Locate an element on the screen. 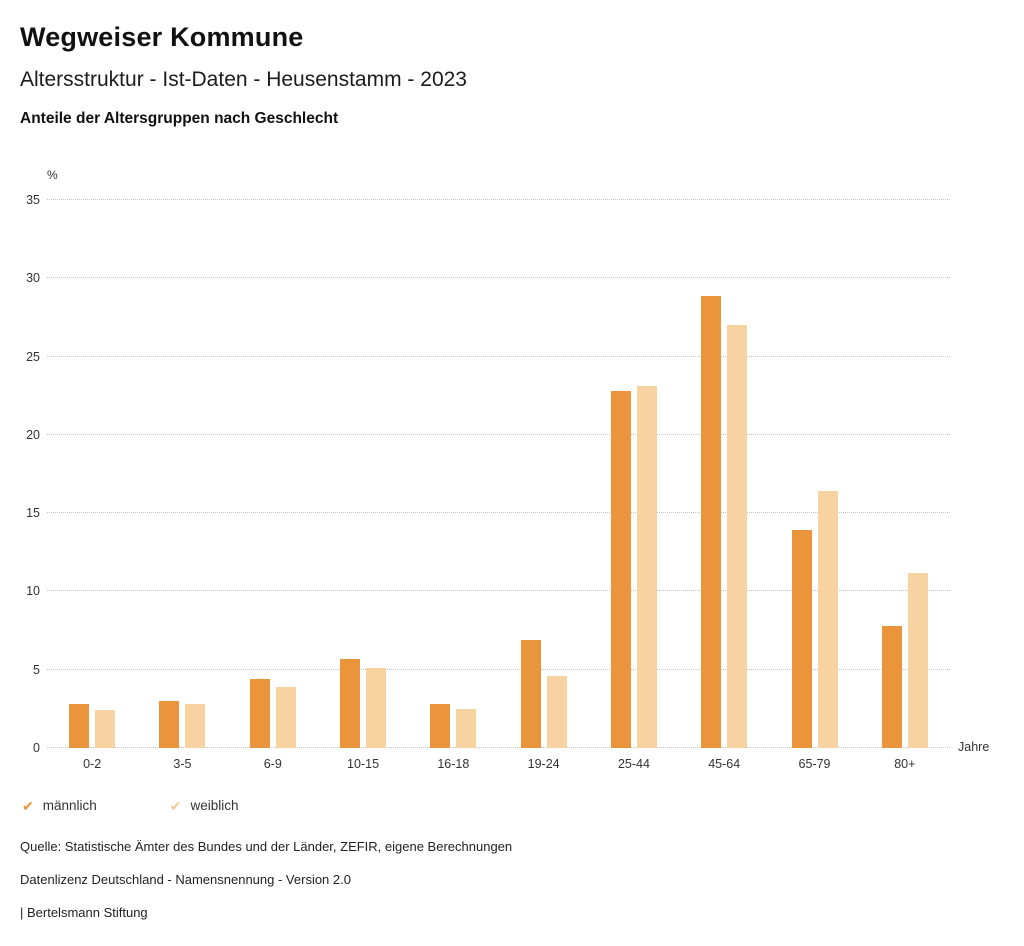 The width and height of the screenshot is (1024, 946). x-tick-label: 80+ is located at coordinates (905, 764).